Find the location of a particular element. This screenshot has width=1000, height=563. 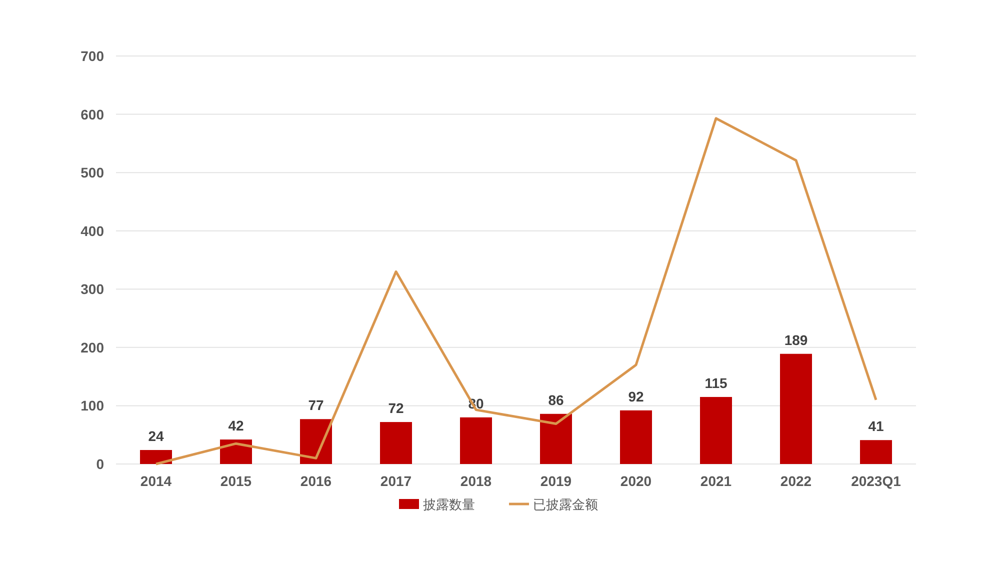

data-label: 72 is located at coordinates (396, 408).